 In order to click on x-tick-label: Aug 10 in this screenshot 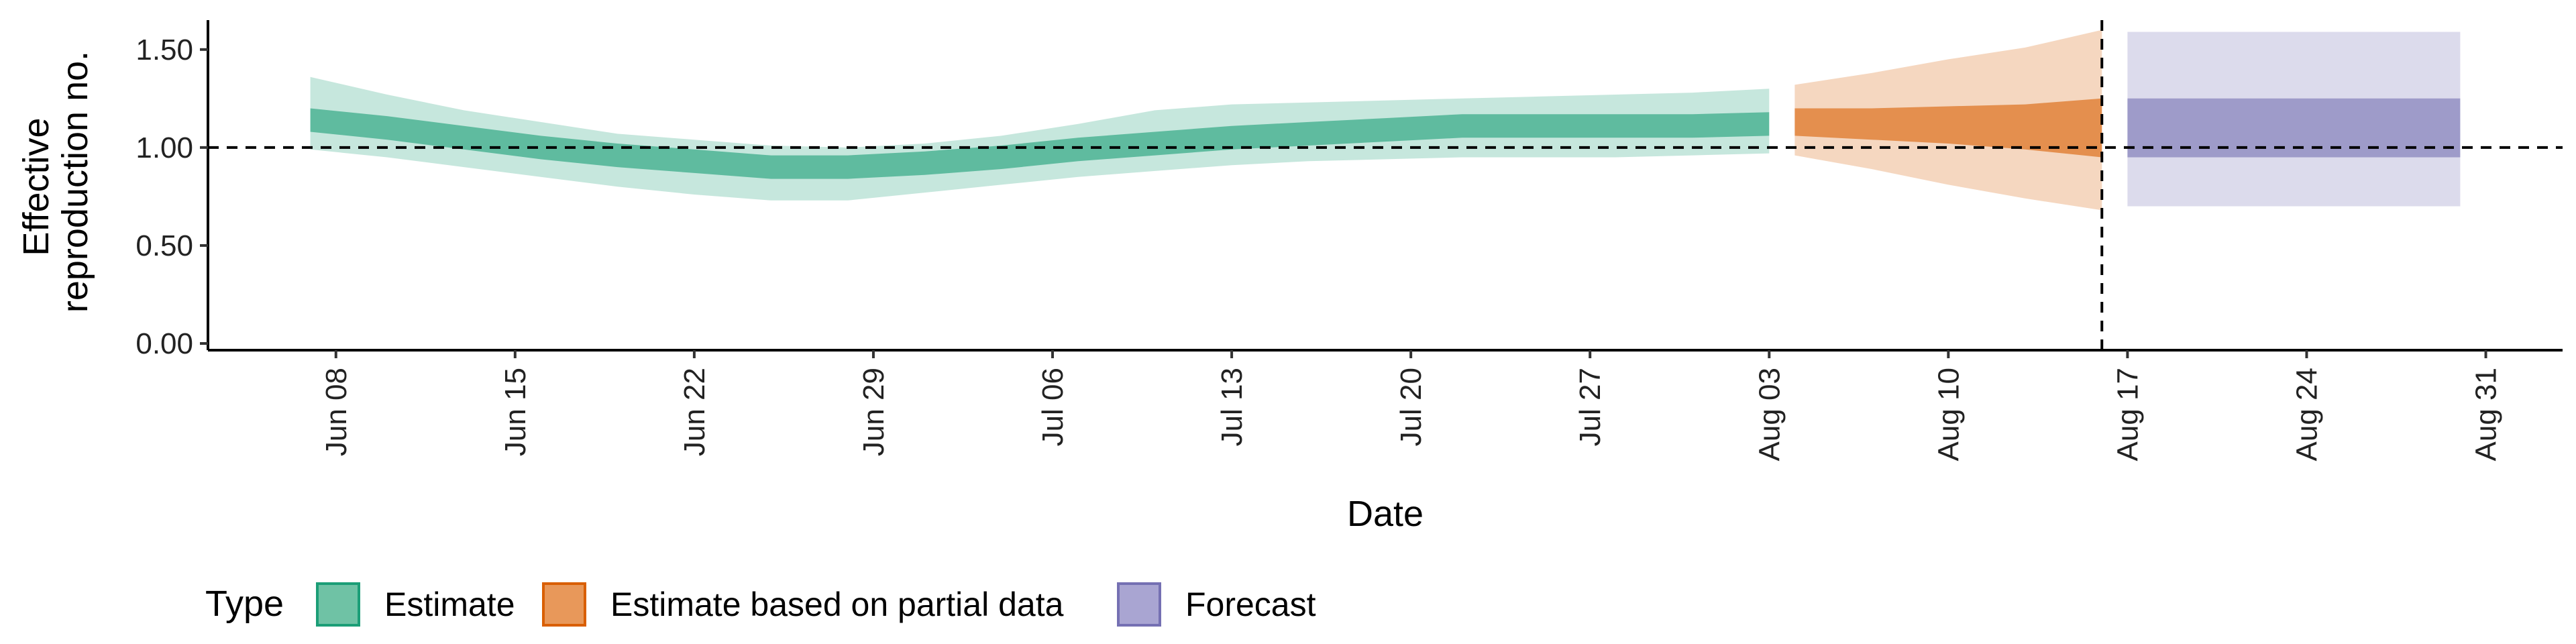, I will do `click(1948, 414)`.